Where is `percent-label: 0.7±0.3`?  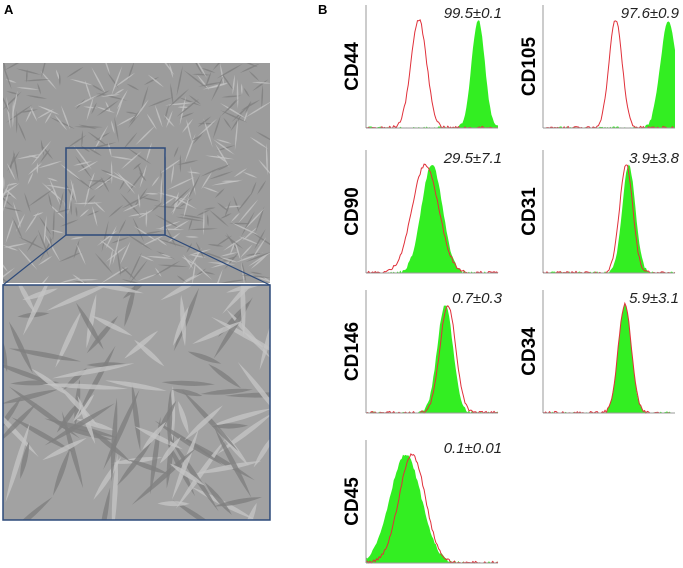
percent-label: 0.7±0.3 is located at coordinates (477, 298).